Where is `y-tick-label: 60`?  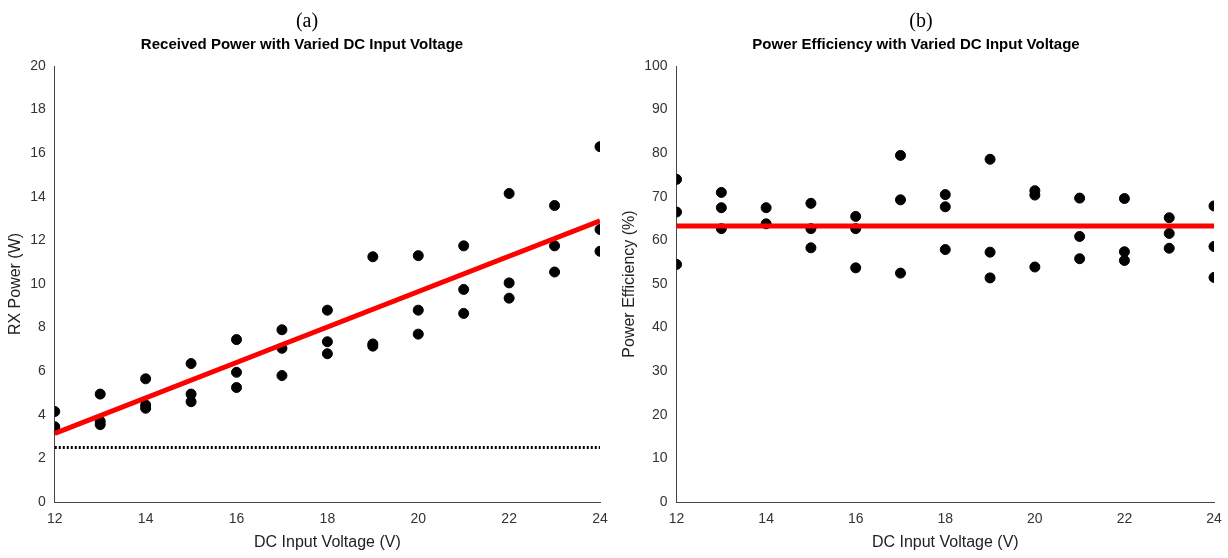
y-tick-label: 60 is located at coordinates (659, 239).